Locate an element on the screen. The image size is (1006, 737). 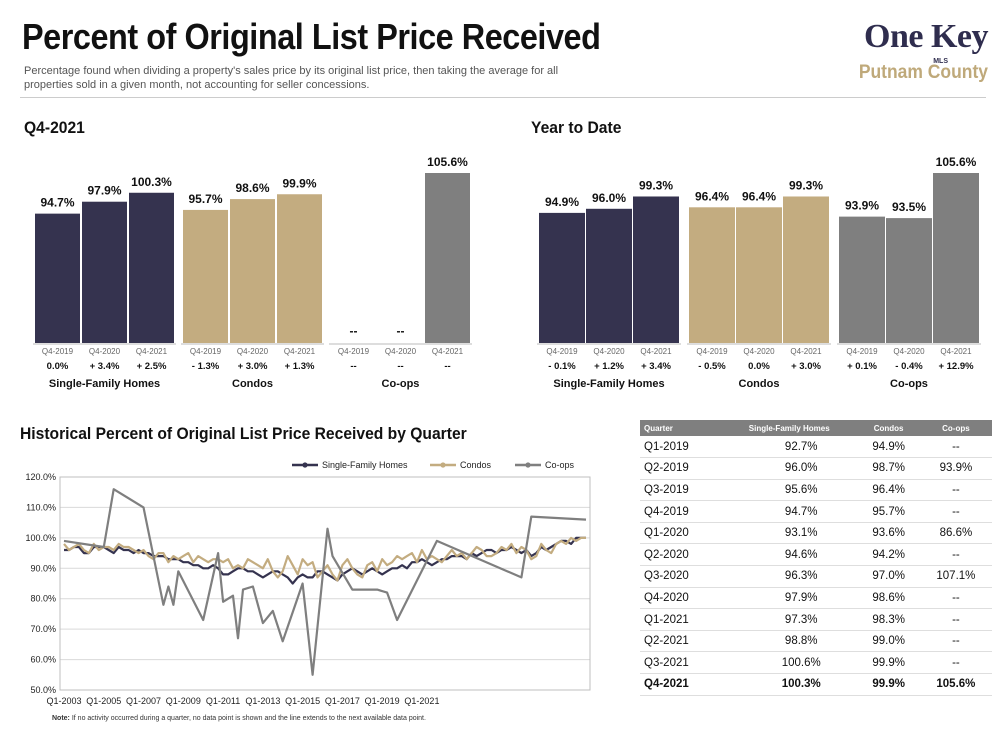
x-tick-label: Q1-2015 is located at coordinates (302, 701).